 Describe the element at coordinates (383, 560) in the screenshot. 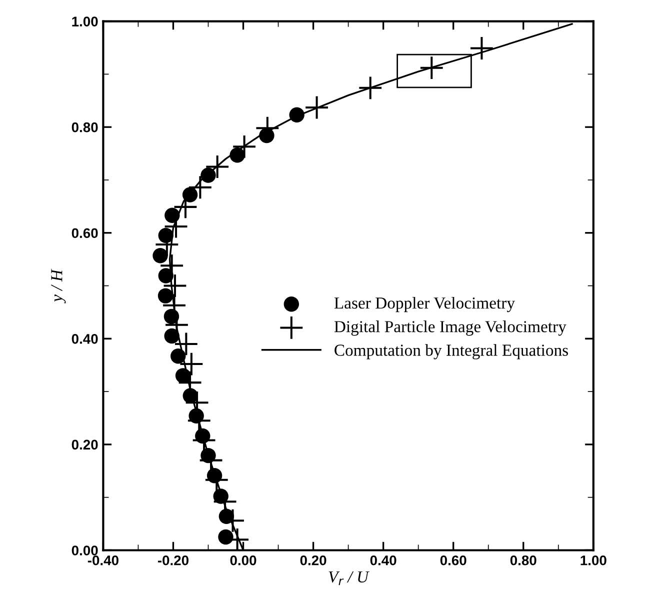

I see `x-tick-label: 0.40` at that location.